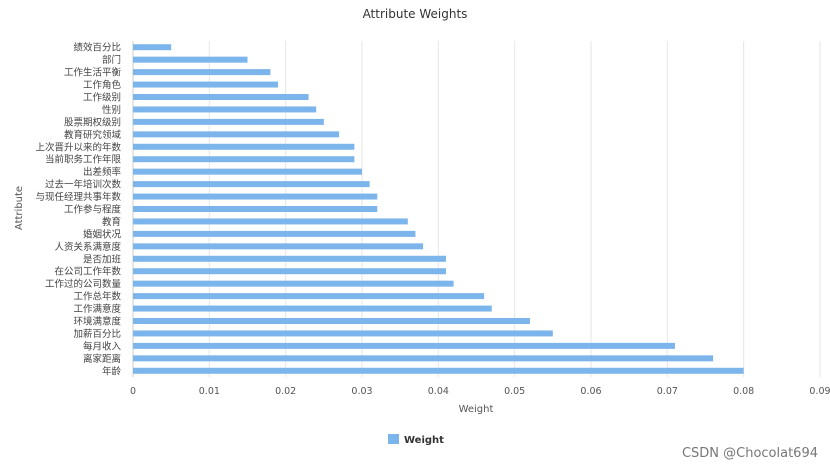 The width and height of the screenshot is (830, 467). What do you see at coordinates (78, 197) in the screenshot?
I see `category-label: 与现任经理共事年数` at bounding box center [78, 197].